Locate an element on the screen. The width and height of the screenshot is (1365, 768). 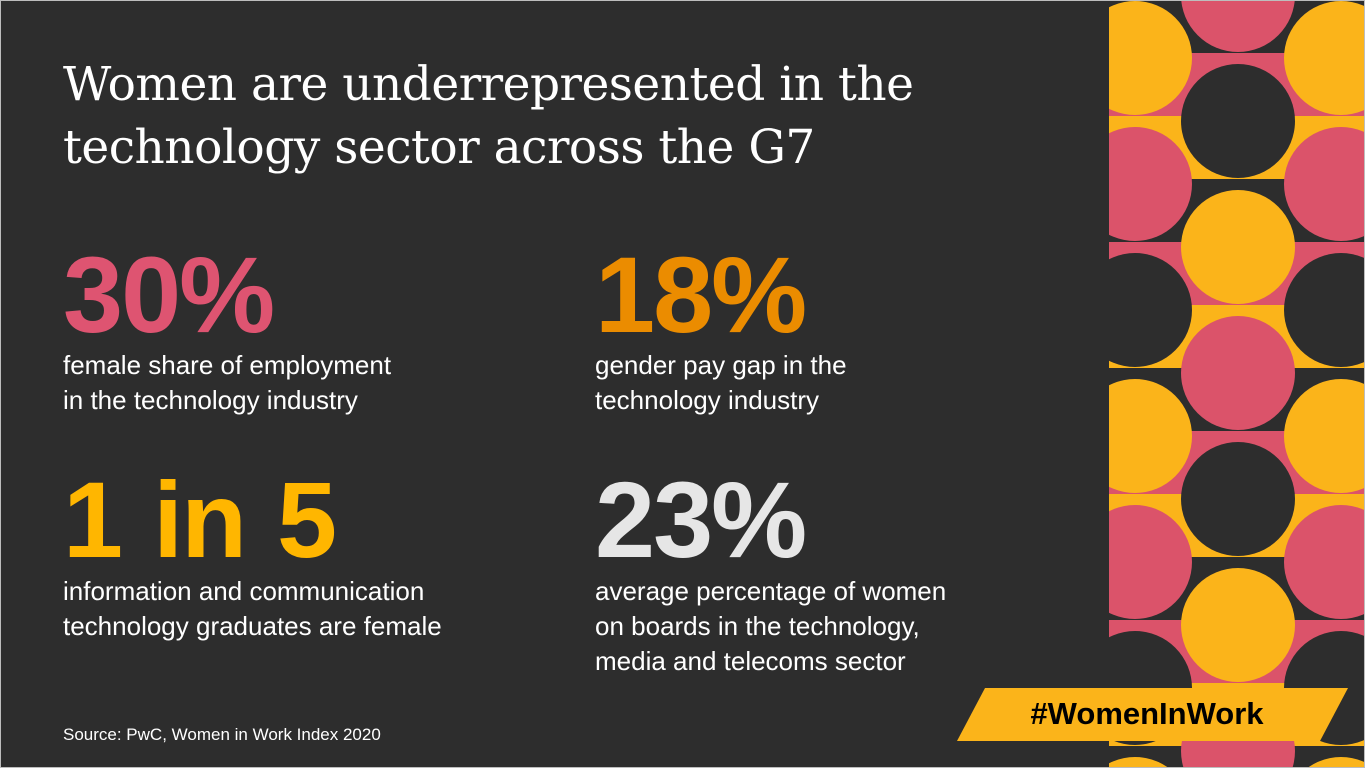
stat-description-line: in the technology industry is located at coordinates (210, 400).